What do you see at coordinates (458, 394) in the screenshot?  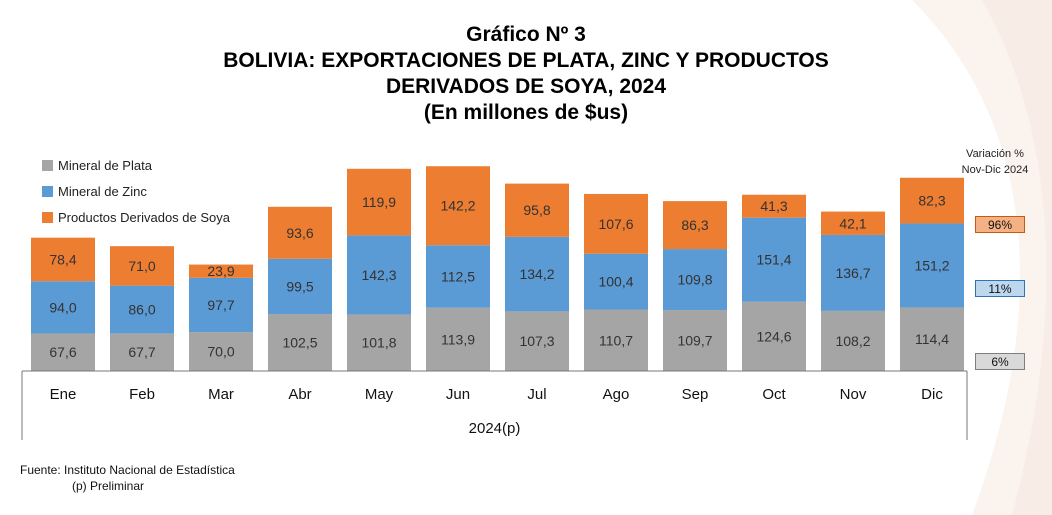 I see `x-tick-label-jun: Jun` at bounding box center [458, 394].